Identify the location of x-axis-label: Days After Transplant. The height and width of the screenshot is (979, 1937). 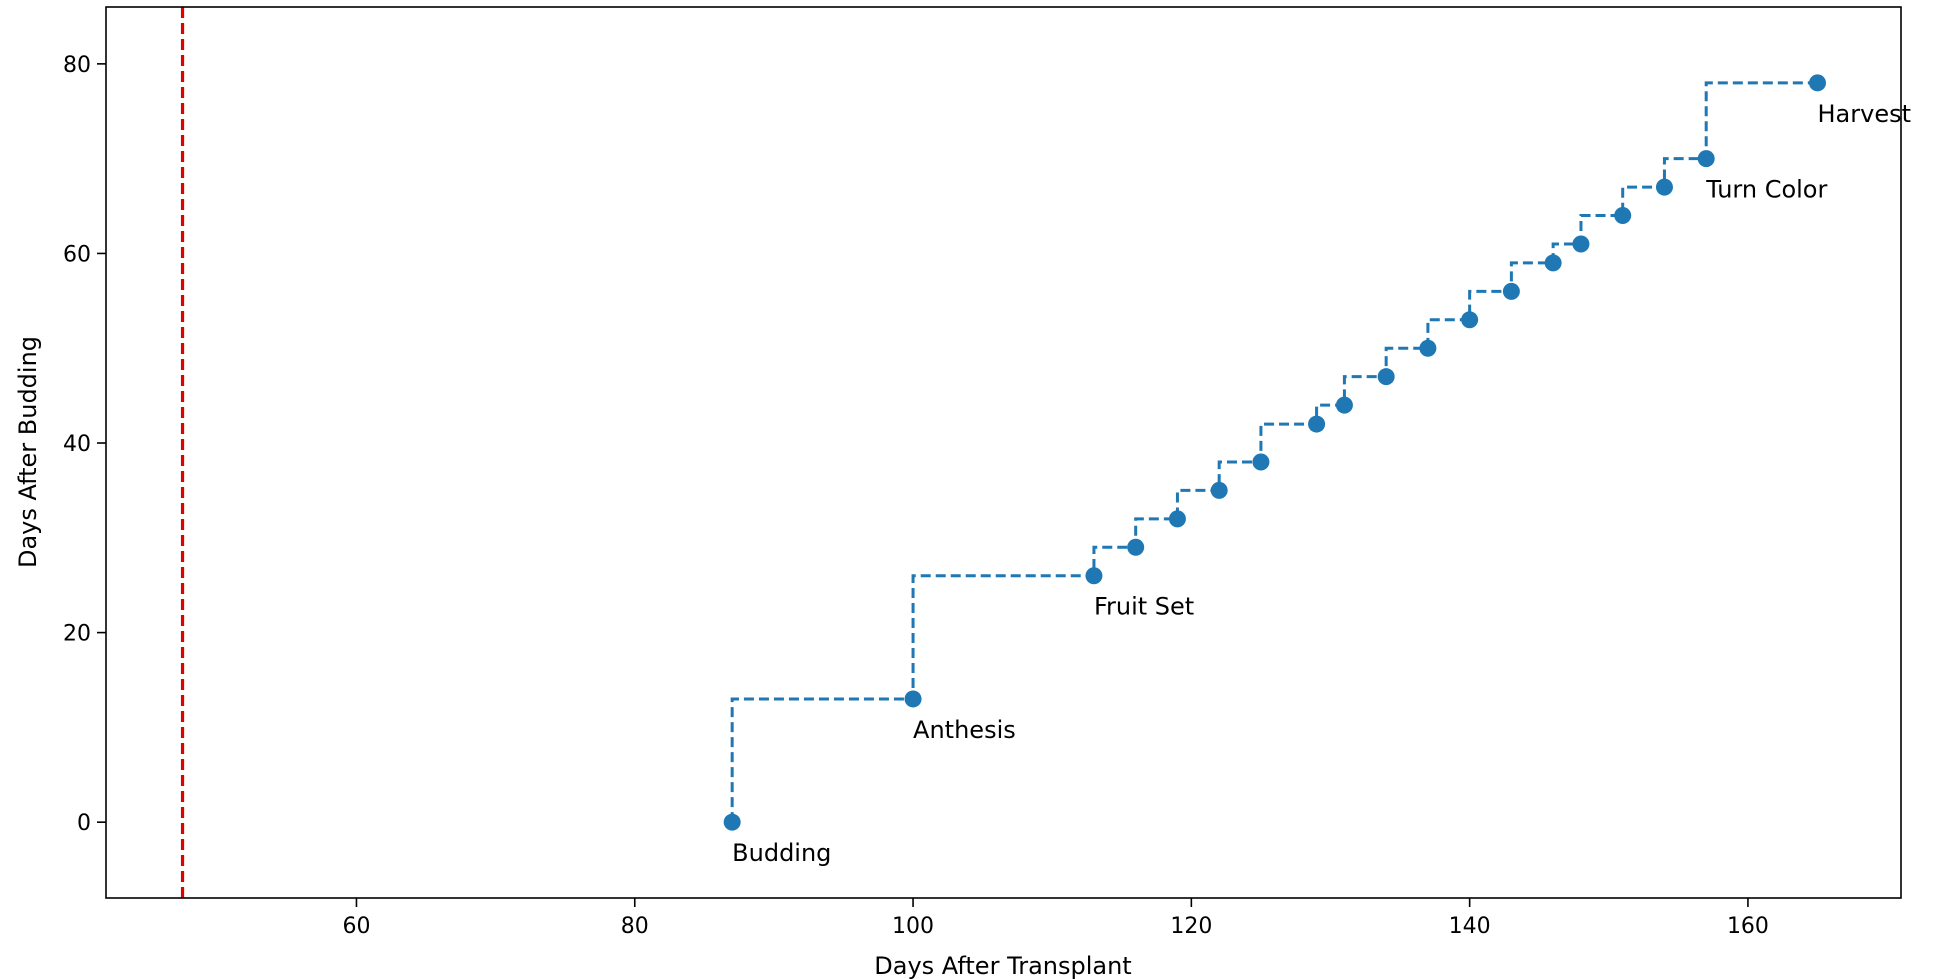
(1002, 965).